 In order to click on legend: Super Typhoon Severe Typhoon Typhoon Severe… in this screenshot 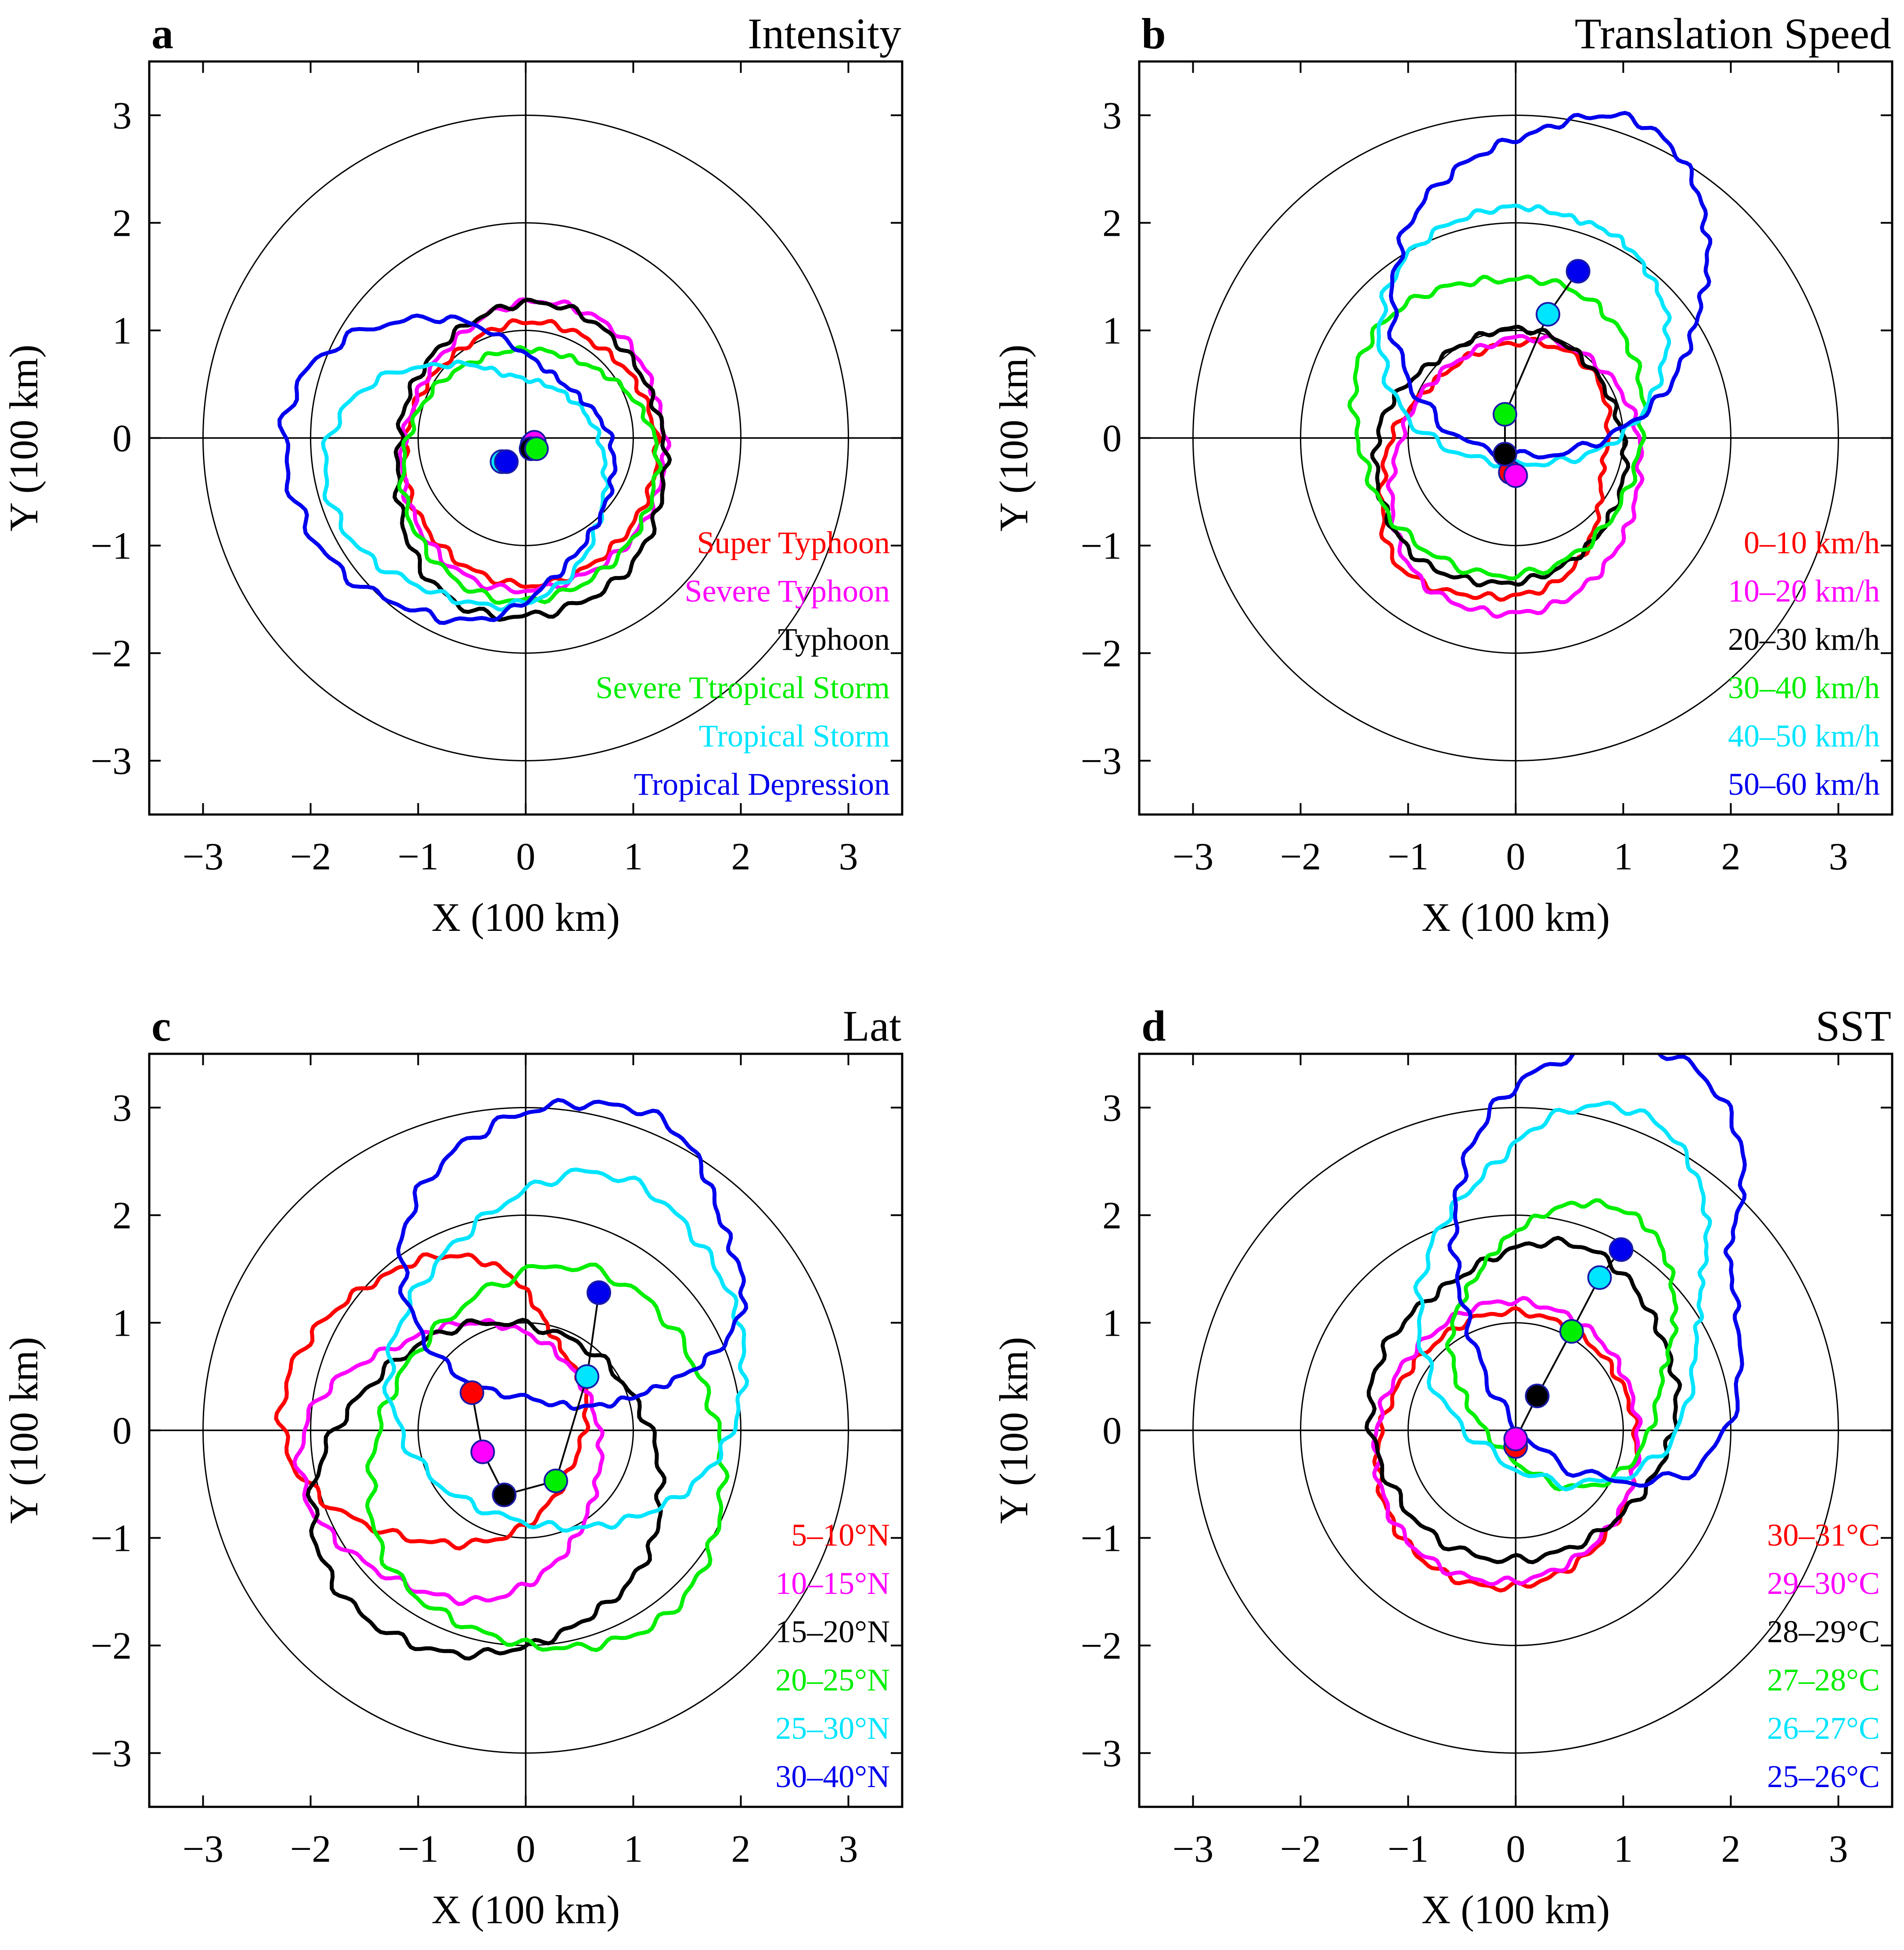, I will do `click(743, 663)`.